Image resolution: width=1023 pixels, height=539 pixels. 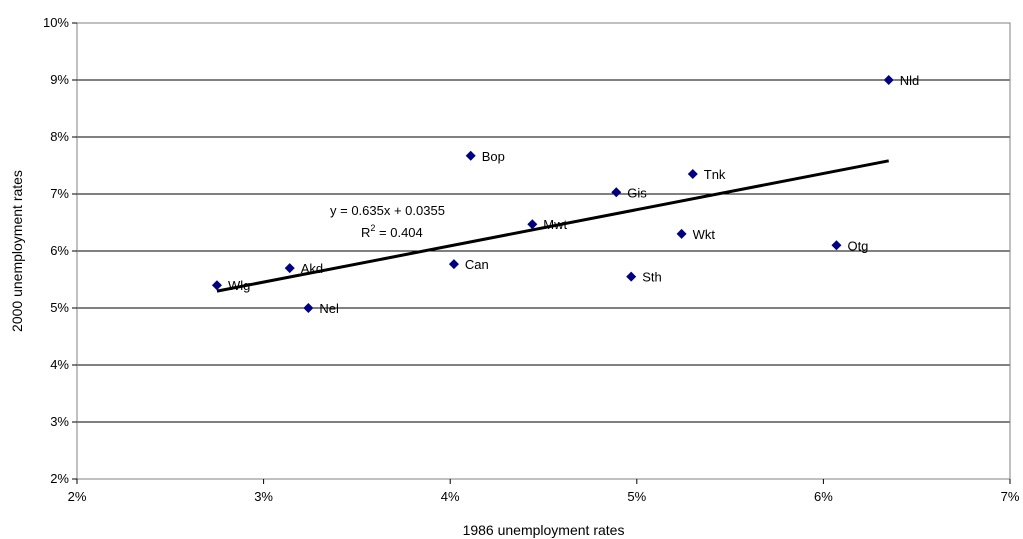 I want to click on y-tick-label: 3%, so click(x=59, y=421).